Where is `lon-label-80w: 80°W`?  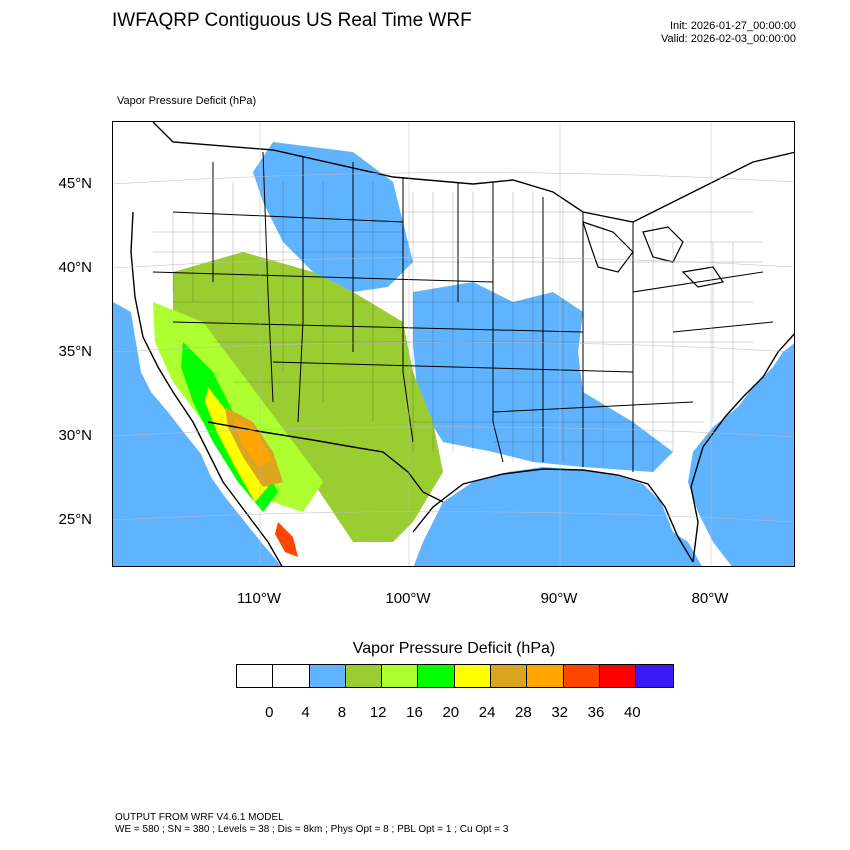 lon-label-80w: 80°W is located at coordinates (710, 598).